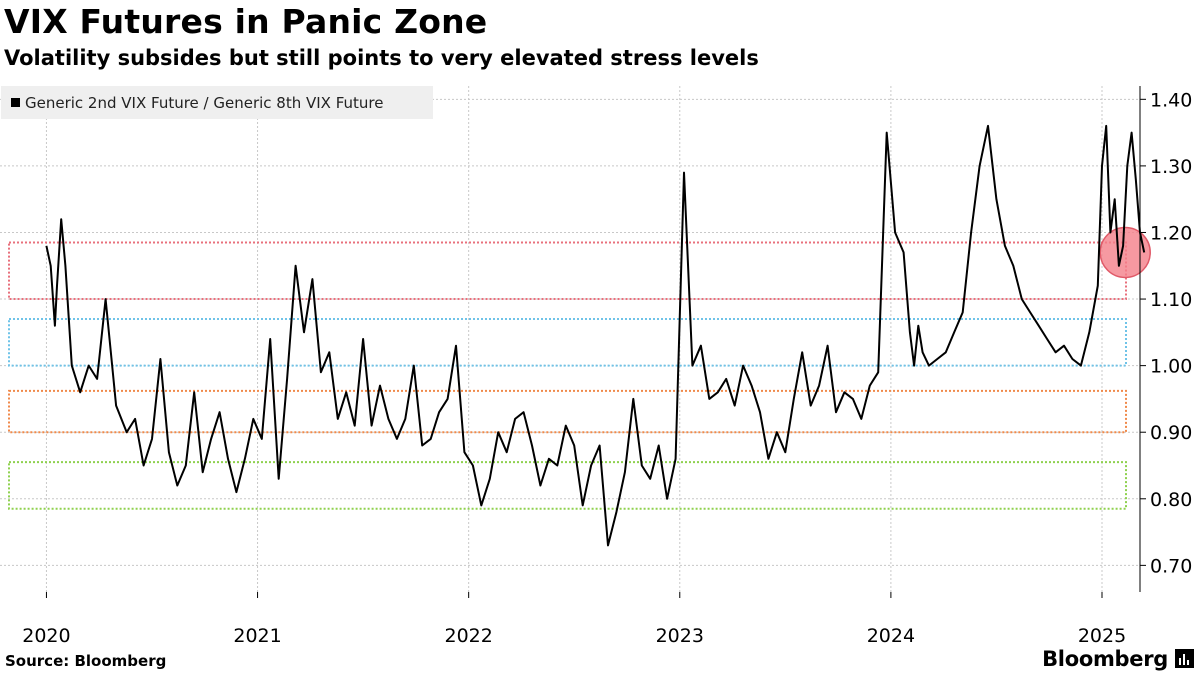 The width and height of the screenshot is (1200, 675). Describe the element at coordinates (46, 636) in the screenshot. I see `x-tick-label: 2020` at that location.